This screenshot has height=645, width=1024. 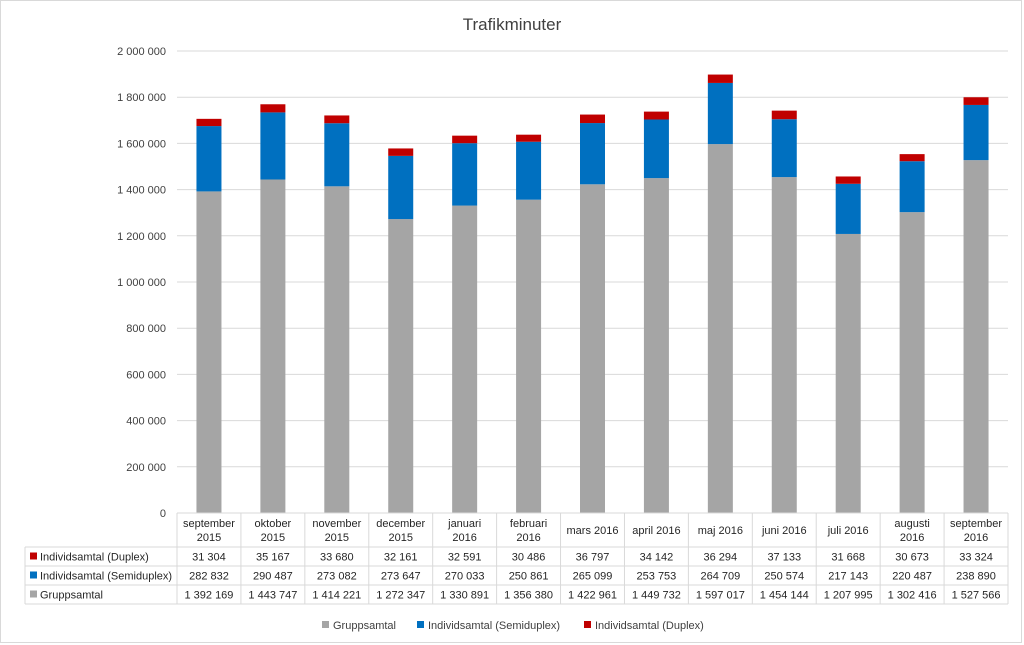 What do you see at coordinates (848, 596) in the screenshot?
I see `data-label: 1 207 995` at bounding box center [848, 596].